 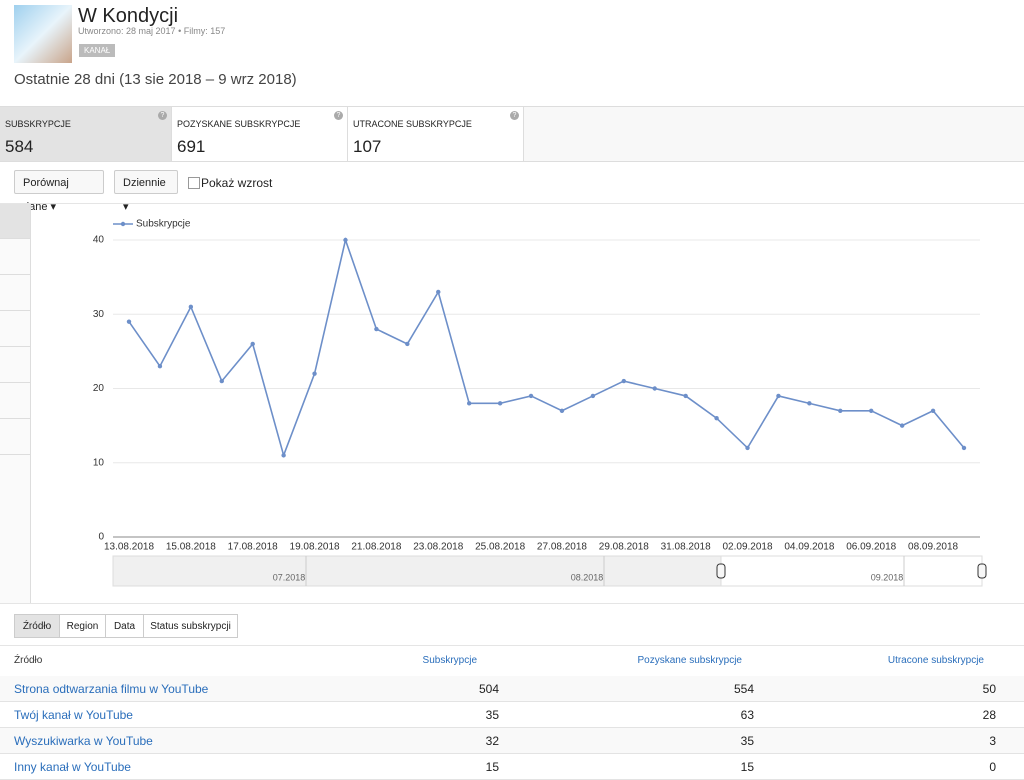 What do you see at coordinates (59, 191) in the screenshot?
I see `compare-button: Porównaj dane ▾` at bounding box center [59, 191].